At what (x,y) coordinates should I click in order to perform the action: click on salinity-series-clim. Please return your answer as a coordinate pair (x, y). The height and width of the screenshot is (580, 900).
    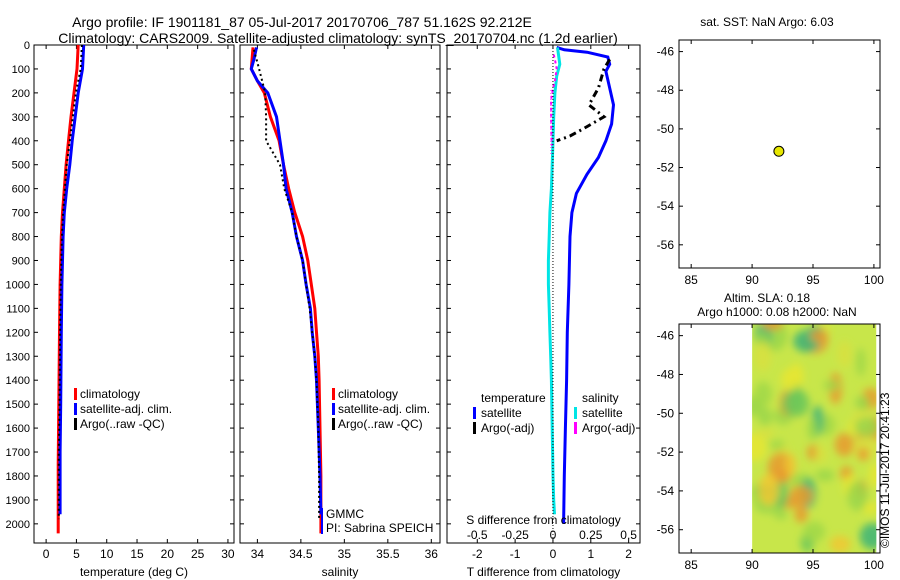
    Looking at the image, I should click on (286, 290).